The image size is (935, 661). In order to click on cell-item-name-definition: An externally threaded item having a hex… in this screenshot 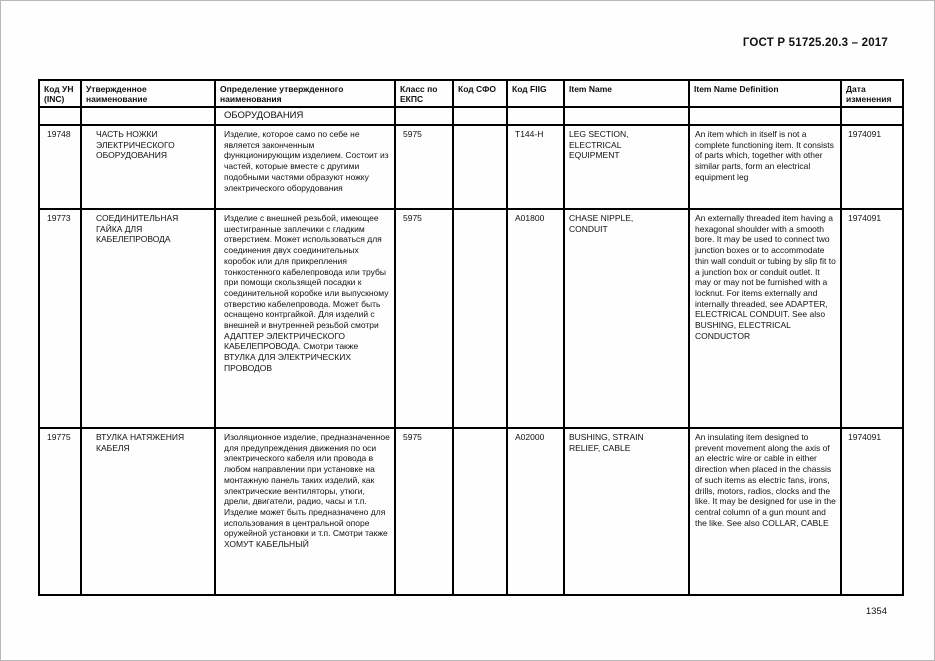, I will do `click(765, 318)`.